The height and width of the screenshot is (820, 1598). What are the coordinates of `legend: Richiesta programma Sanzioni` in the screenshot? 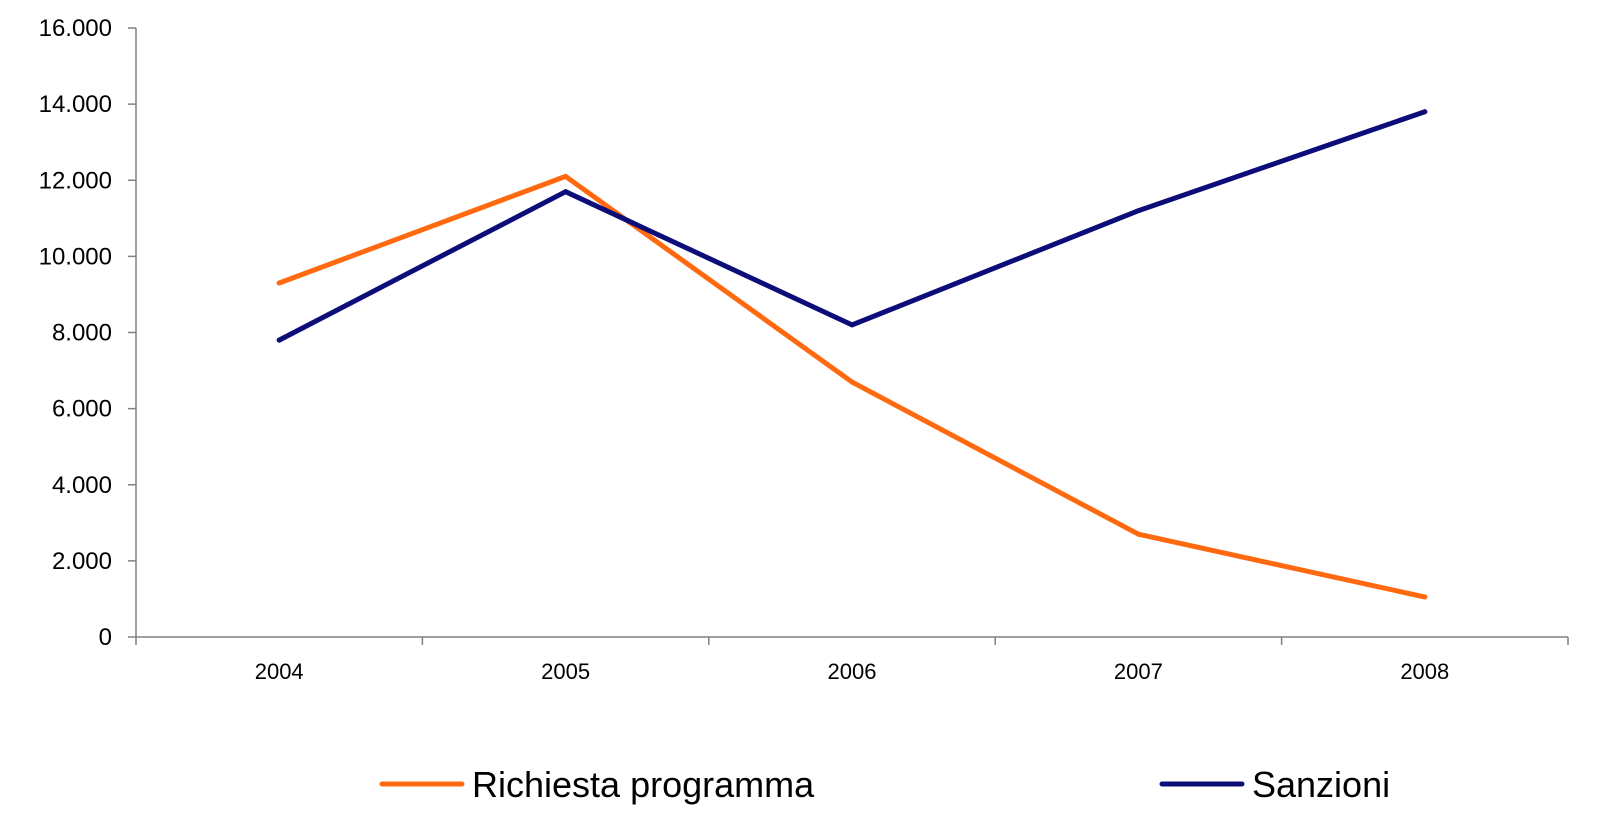 It's located at (884, 784).